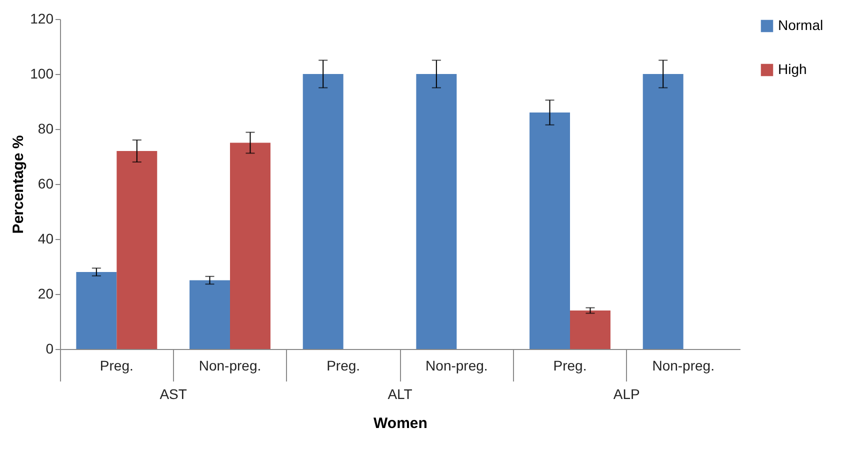 Image resolution: width=857 pixels, height=469 pixels. I want to click on text: ALT, so click(400, 394).